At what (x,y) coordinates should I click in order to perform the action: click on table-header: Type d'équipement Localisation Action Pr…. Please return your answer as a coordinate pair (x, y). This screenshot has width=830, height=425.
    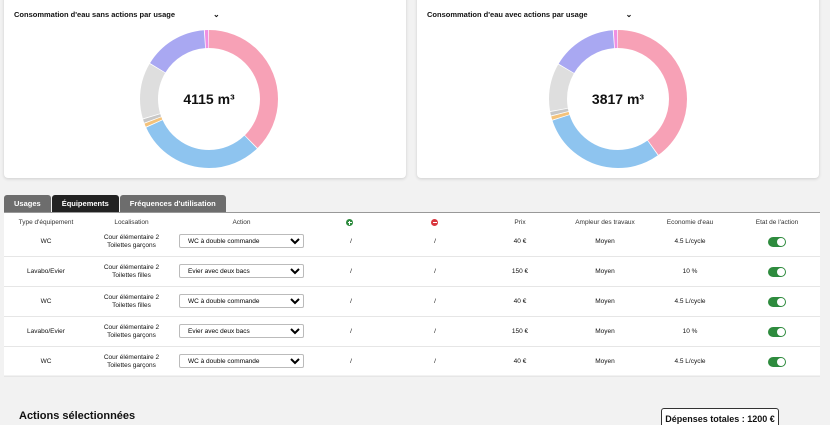
    Looking at the image, I should click on (412, 223).